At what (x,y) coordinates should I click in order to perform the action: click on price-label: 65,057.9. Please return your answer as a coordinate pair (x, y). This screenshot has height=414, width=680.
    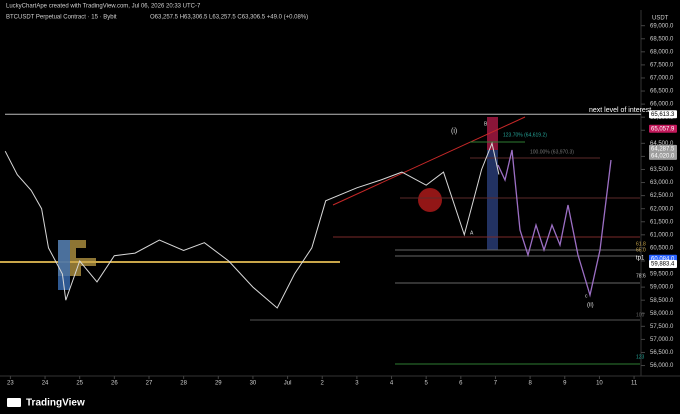
    Looking at the image, I should click on (663, 129).